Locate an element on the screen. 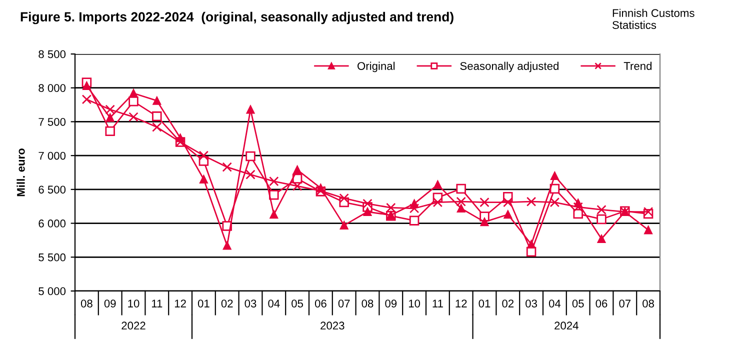  y-tick-label: 6 000 is located at coordinates (52, 224).